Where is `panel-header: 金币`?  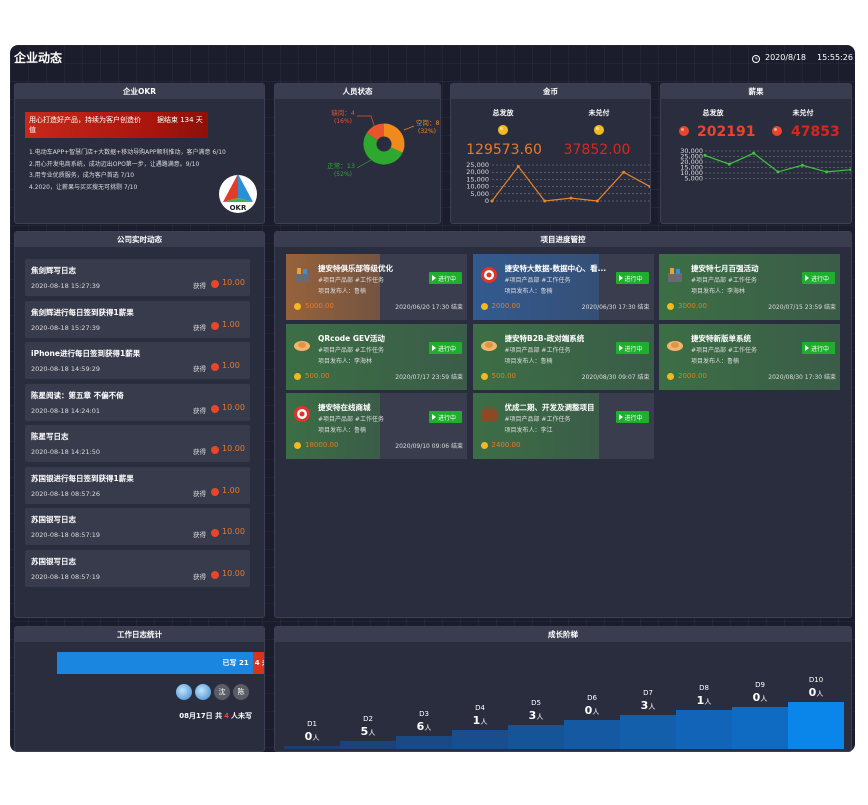 panel-header: 金币 is located at coordinates (550, 91).